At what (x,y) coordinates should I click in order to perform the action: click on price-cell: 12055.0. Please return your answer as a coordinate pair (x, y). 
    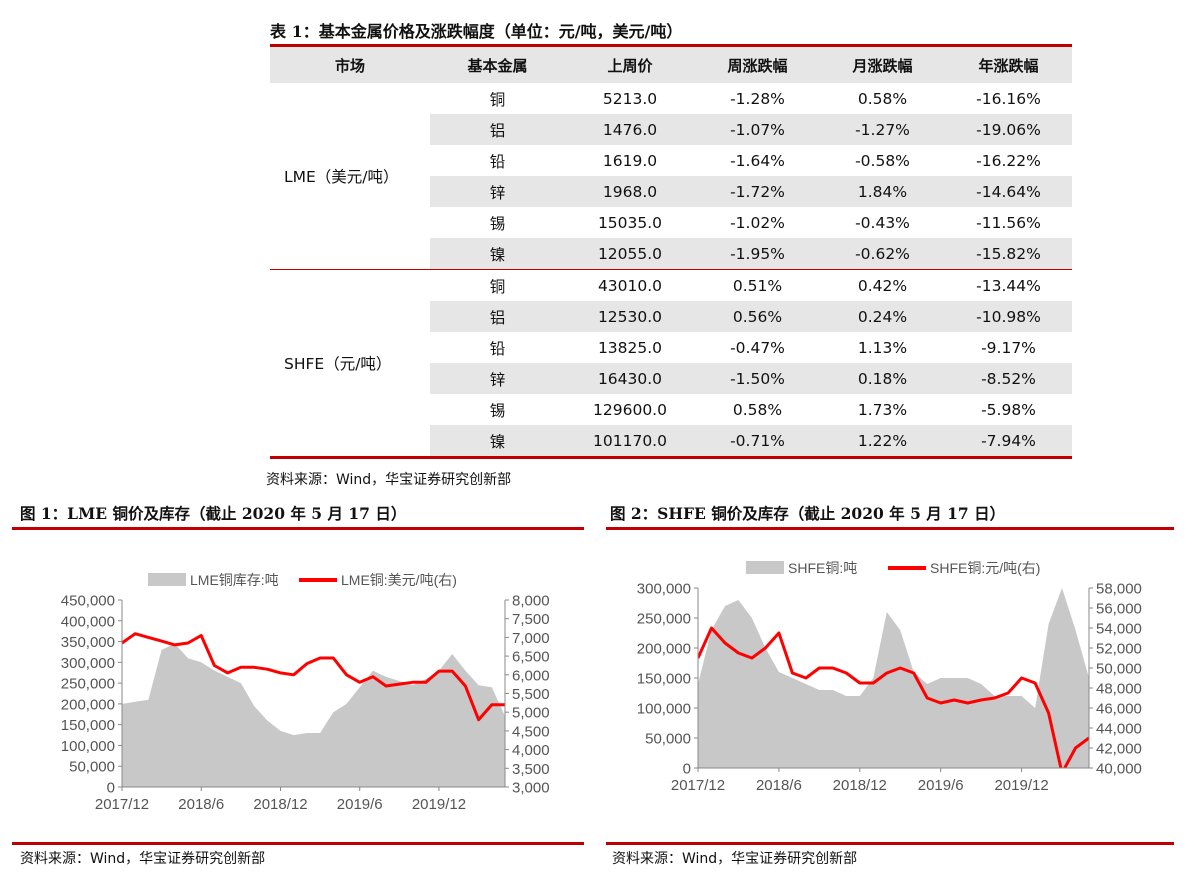
    Looking at the image, I should click on (630, 254).